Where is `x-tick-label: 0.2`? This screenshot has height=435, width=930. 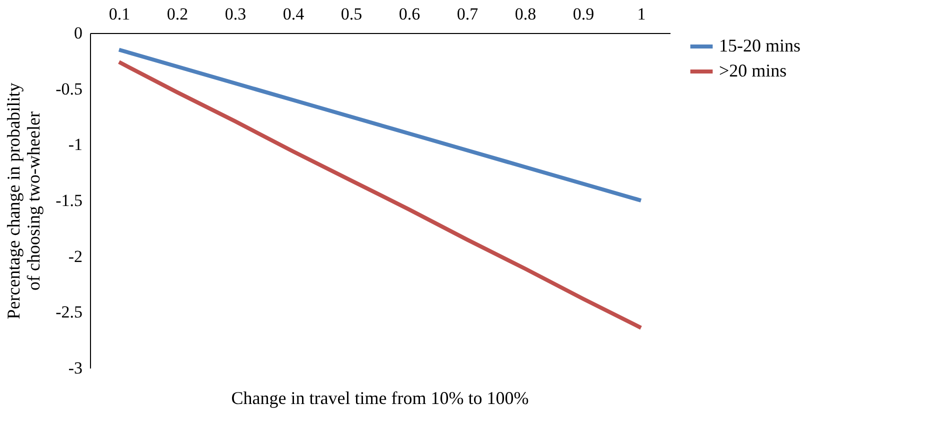 x-tick-label: 0.2 is located at coordinates (177, 14).